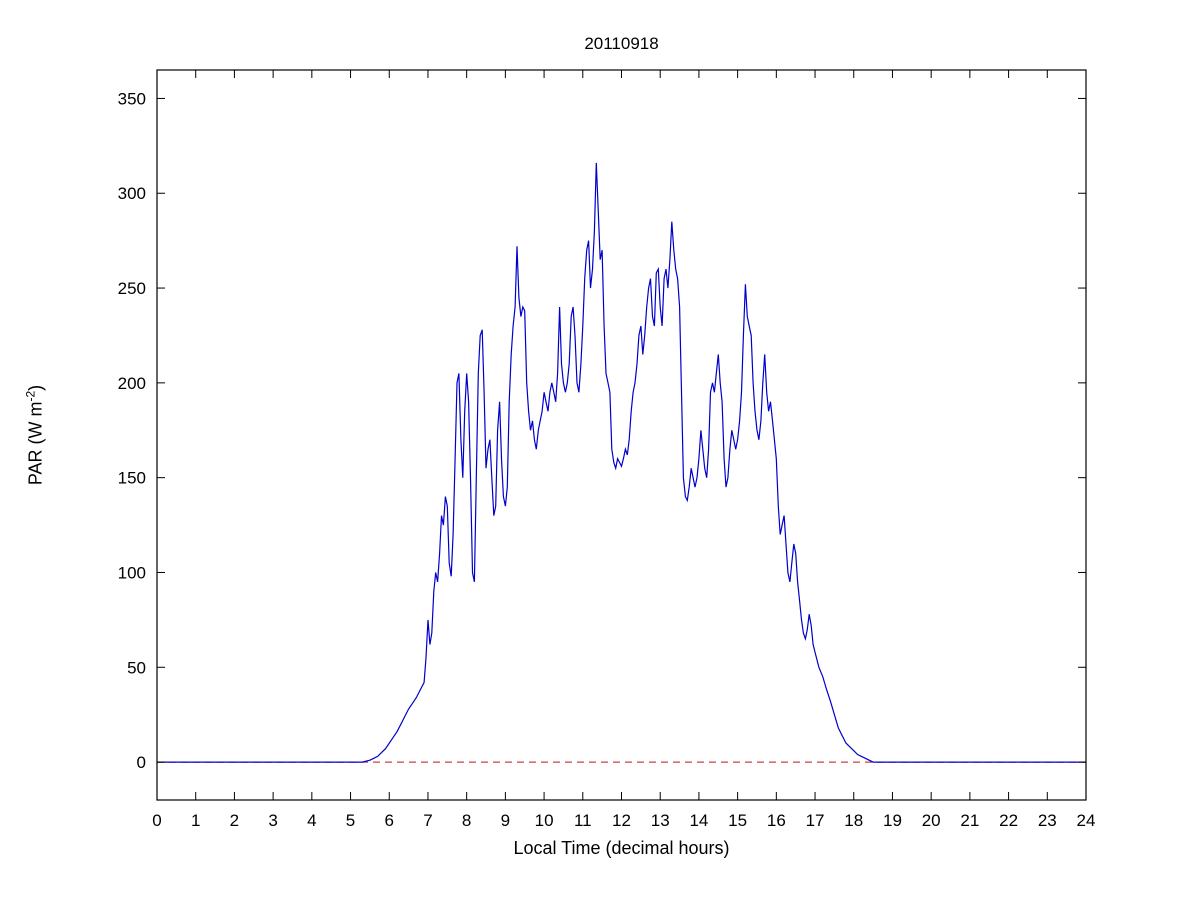 The image size is (1201, 900). Describe the element at coordinates (132, 572) in the screenshot. I see `y-tick-label: 100` at that location.